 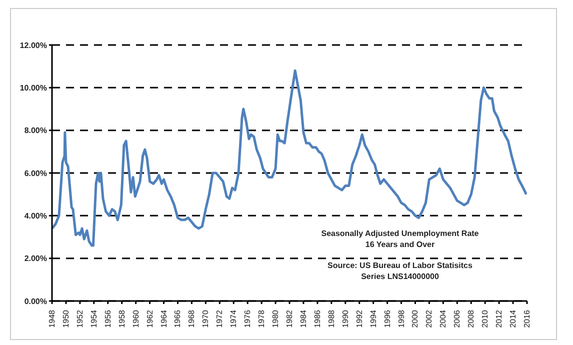 I want to click on y-tick-label: 0.00%, so click(x=35, y=301).